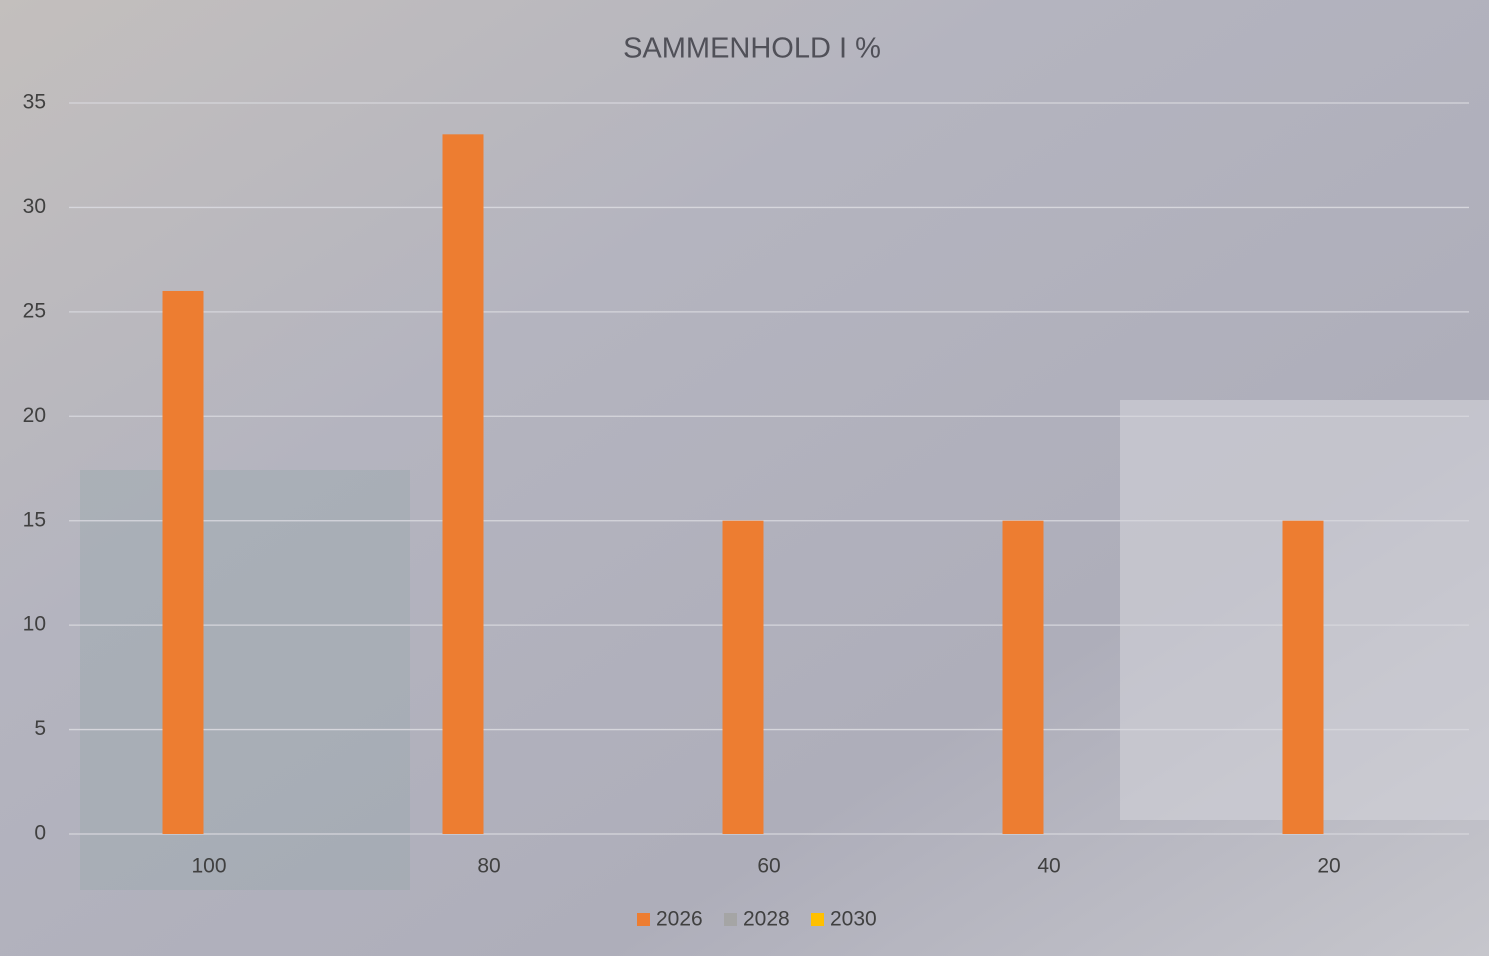 The height and width of the screenshot is (956, 1489). Describe the element at coordinates (34, 206) in the screenshot. I see `y-tick-label: 30` at that location.